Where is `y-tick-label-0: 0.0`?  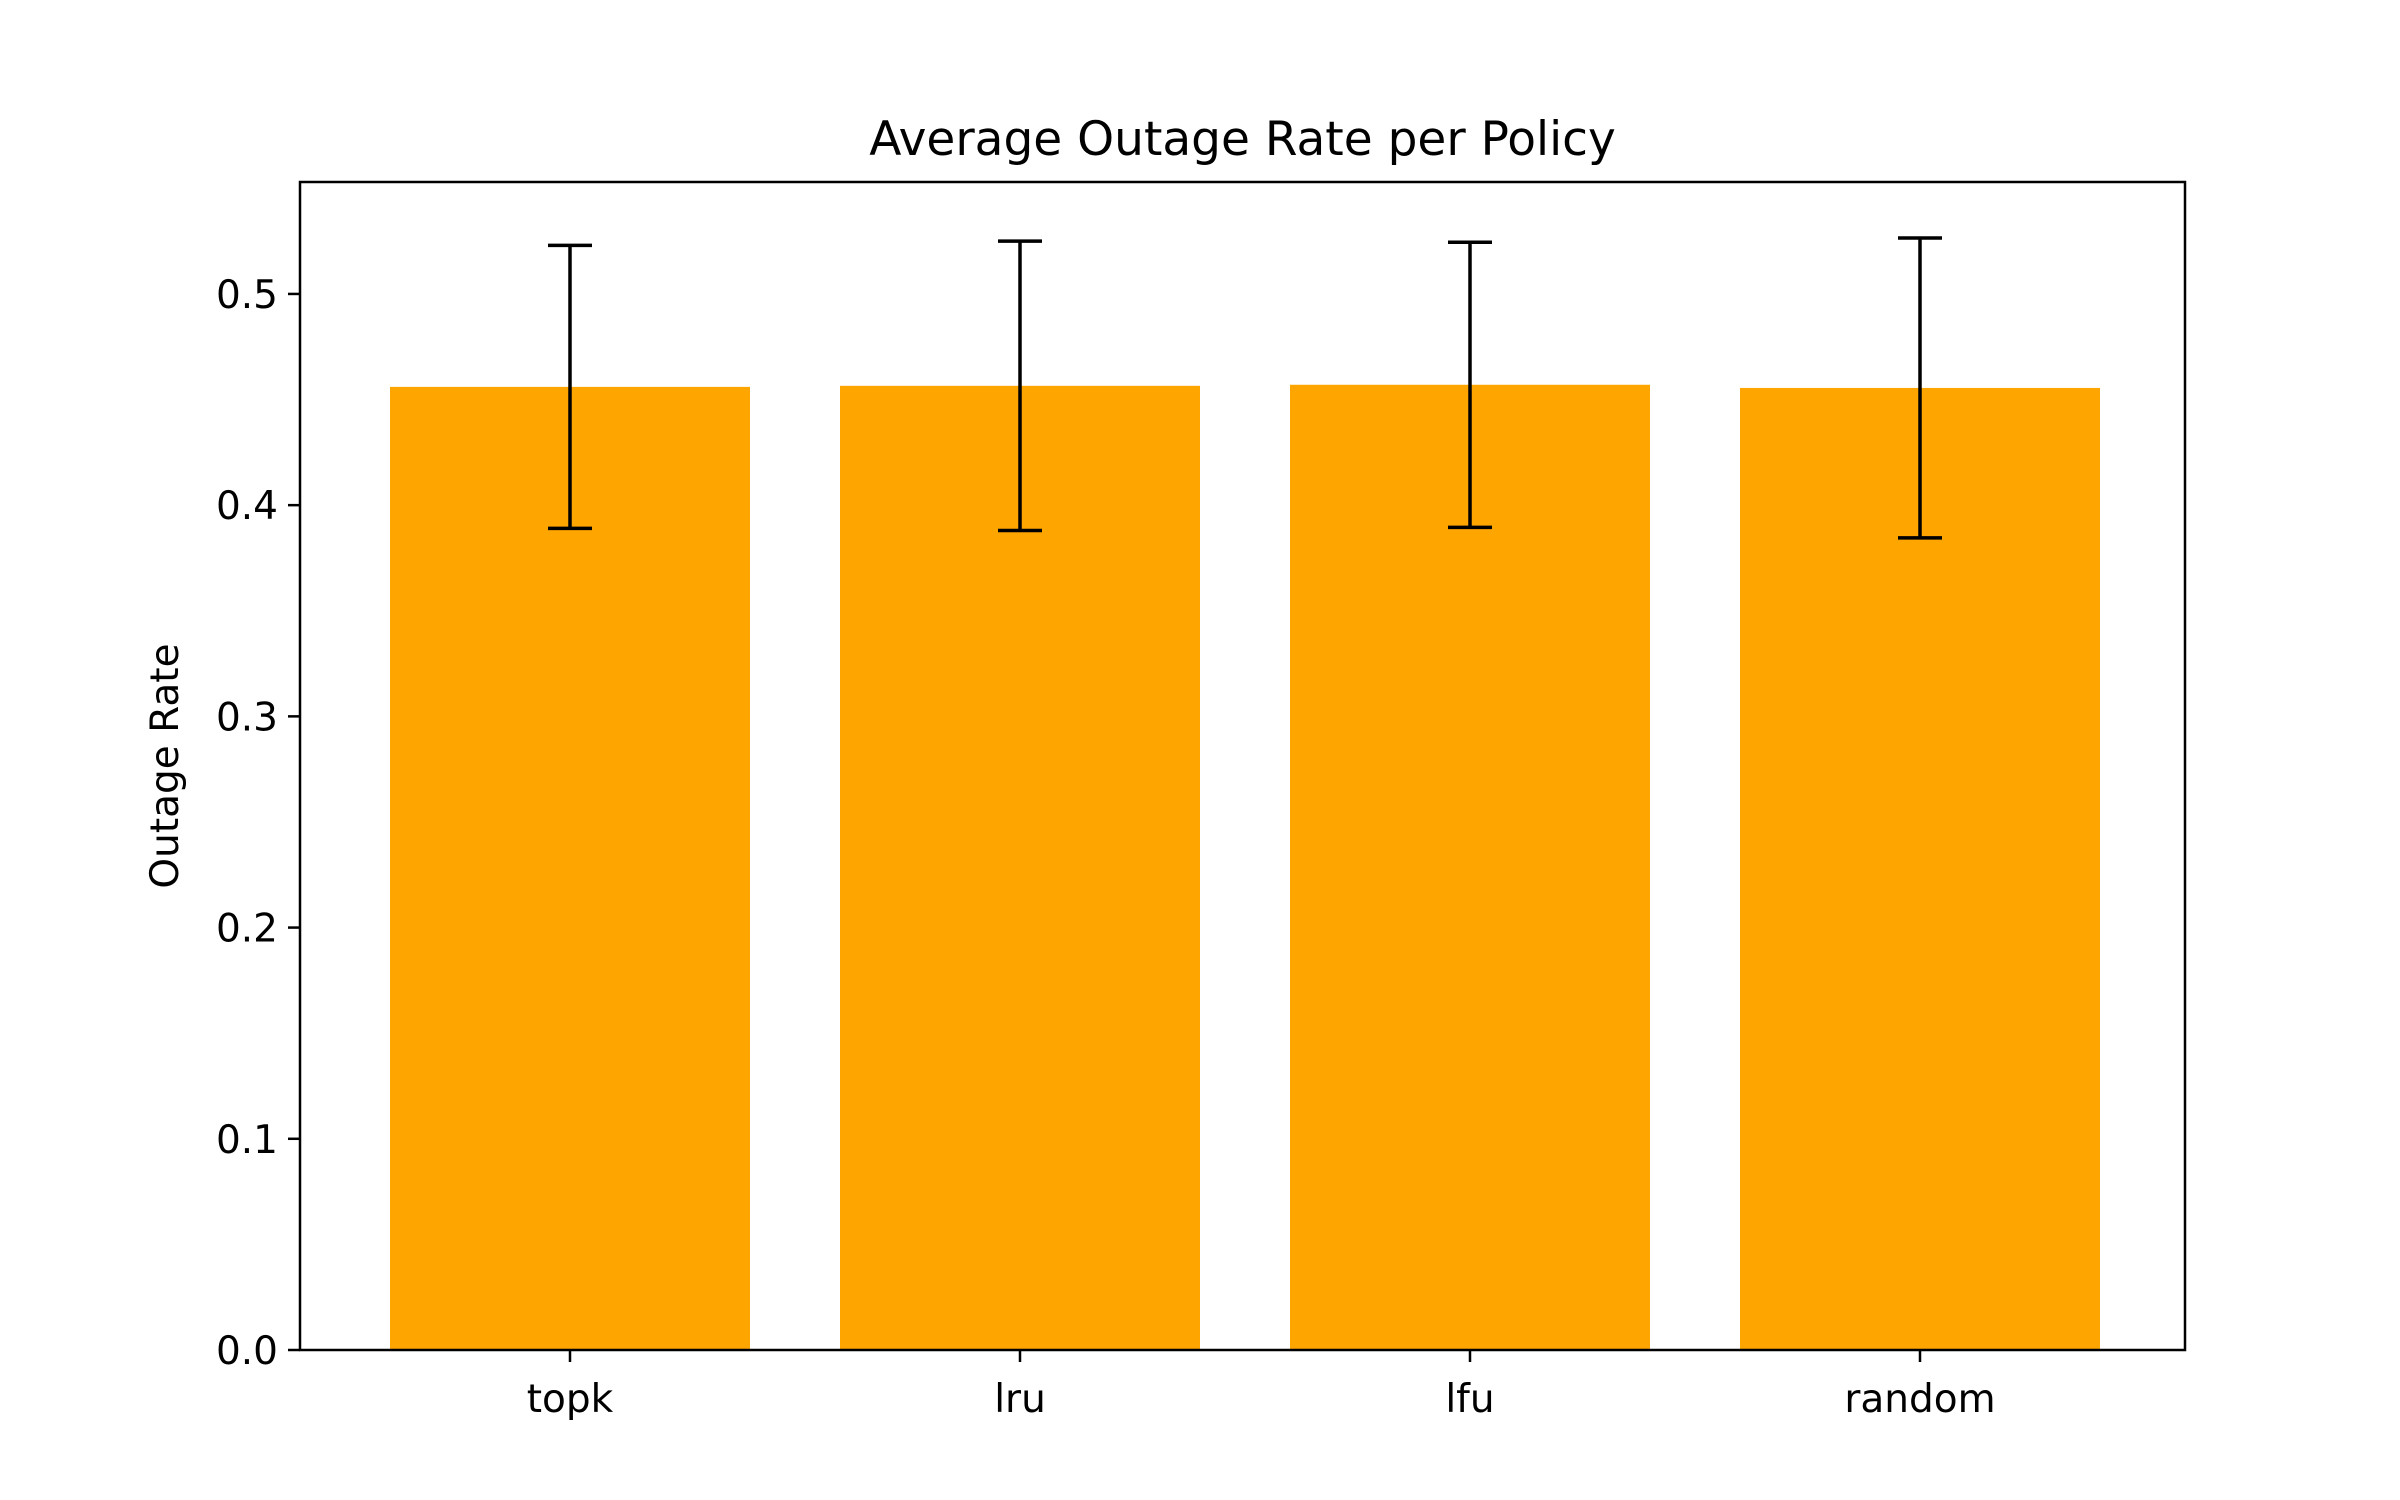
y-tick-label-0: 0.0 is located at coordinates (247, 1351).